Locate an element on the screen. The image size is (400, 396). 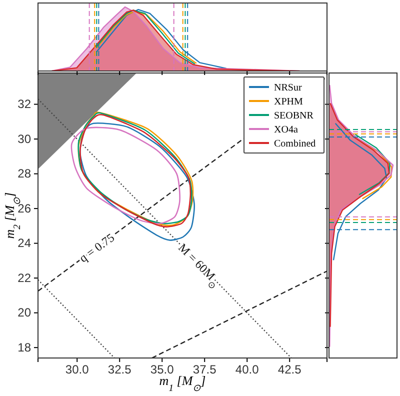
x-tick-label: 42.5 is located at coordinates (290, 369).